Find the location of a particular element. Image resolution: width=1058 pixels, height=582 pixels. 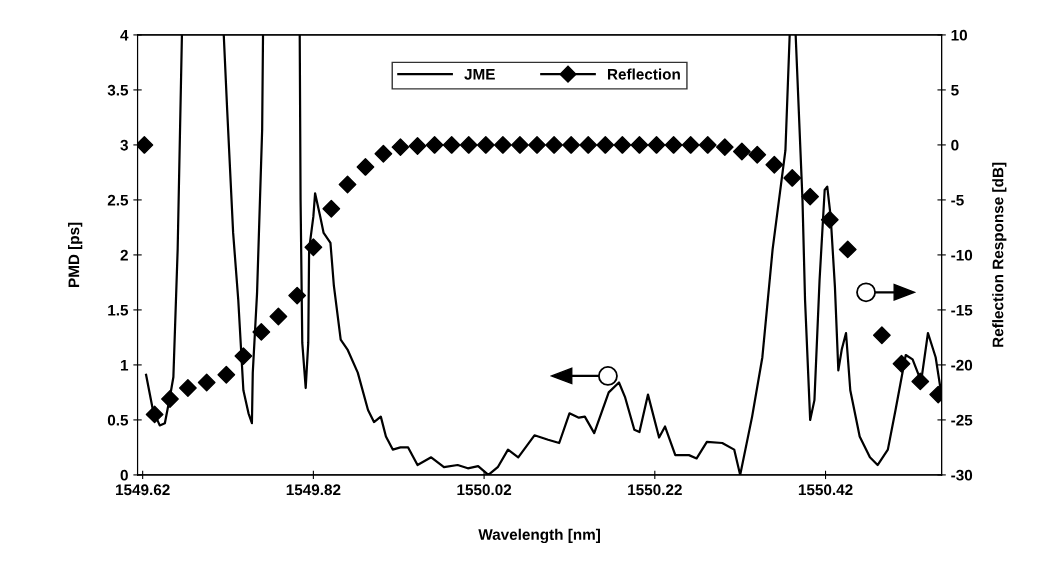

y-axis-title: PMD [ps] is located at coordinates (75, 254).